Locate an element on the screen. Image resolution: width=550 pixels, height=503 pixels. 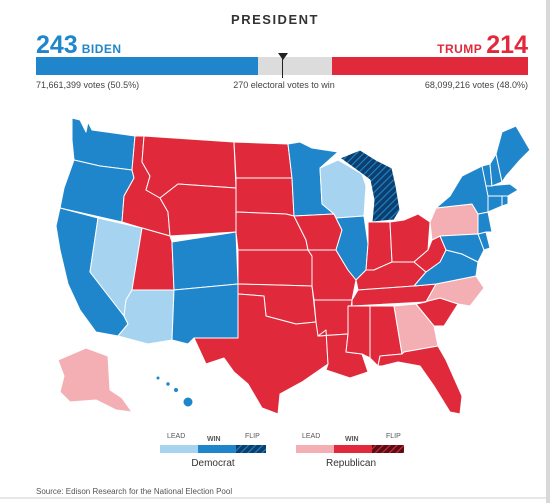
legend-dem-flip-swatch is located at coordinates (251, 449).